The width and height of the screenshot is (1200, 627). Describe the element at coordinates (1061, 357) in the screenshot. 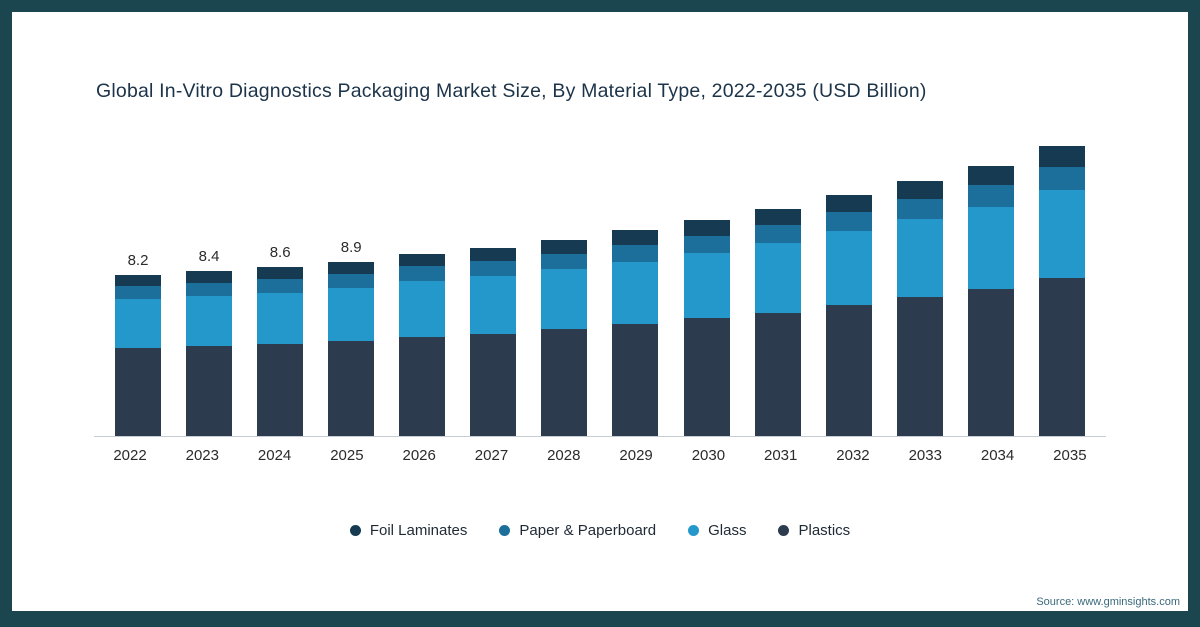

I see `segment-plastics-2035` at that location.